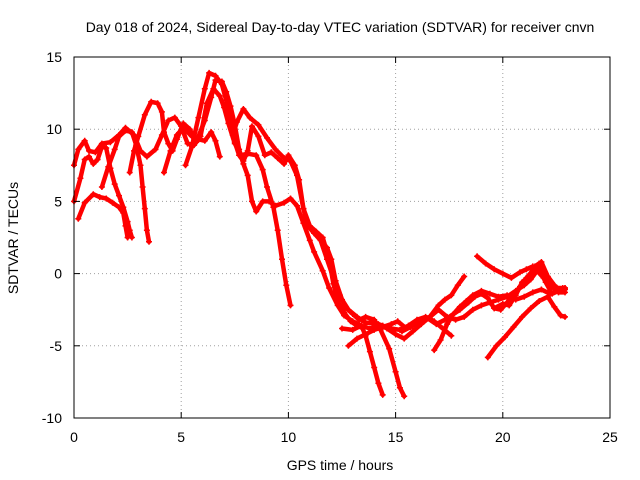 This screenshot has width=640, height=480. What do you see at coordinates (54, 57) in the screenshot?
I see `y-tick-label: 15` at bounding box center [54, 57].